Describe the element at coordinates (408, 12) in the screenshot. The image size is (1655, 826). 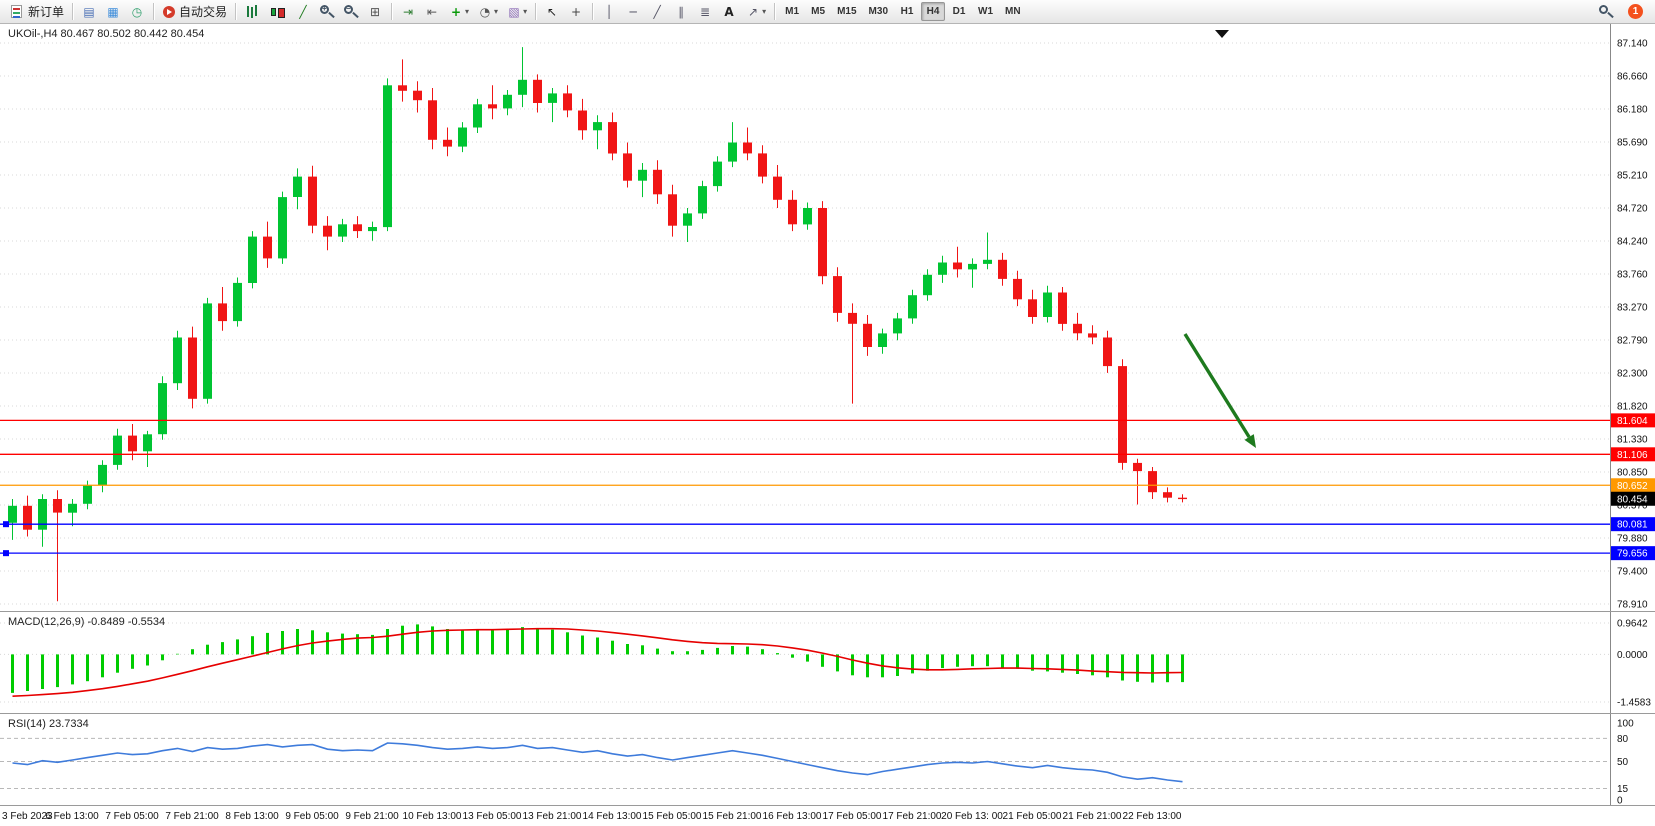
I see `auto-scroll-button: ⇥` at that location.